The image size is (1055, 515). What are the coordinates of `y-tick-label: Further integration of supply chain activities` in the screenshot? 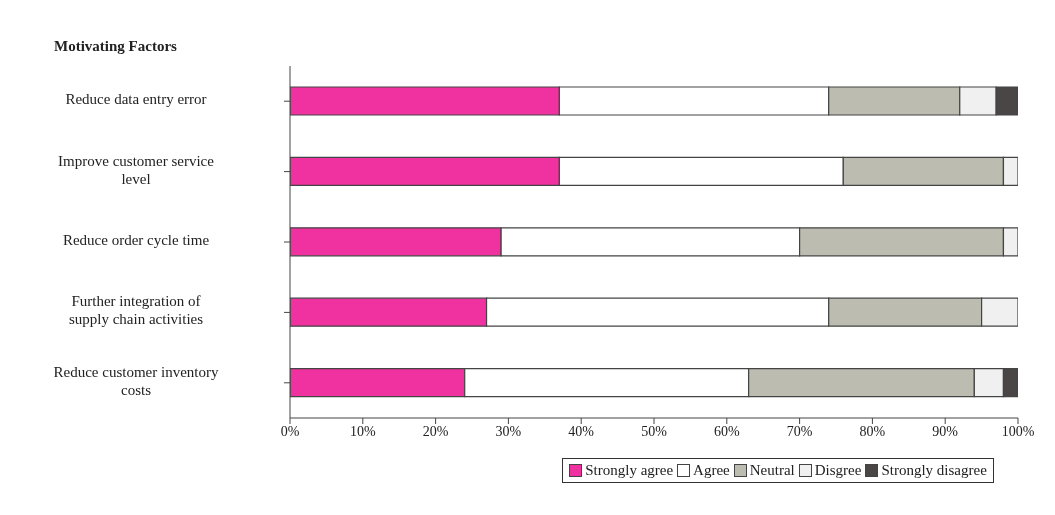 It's located at (136, 310).